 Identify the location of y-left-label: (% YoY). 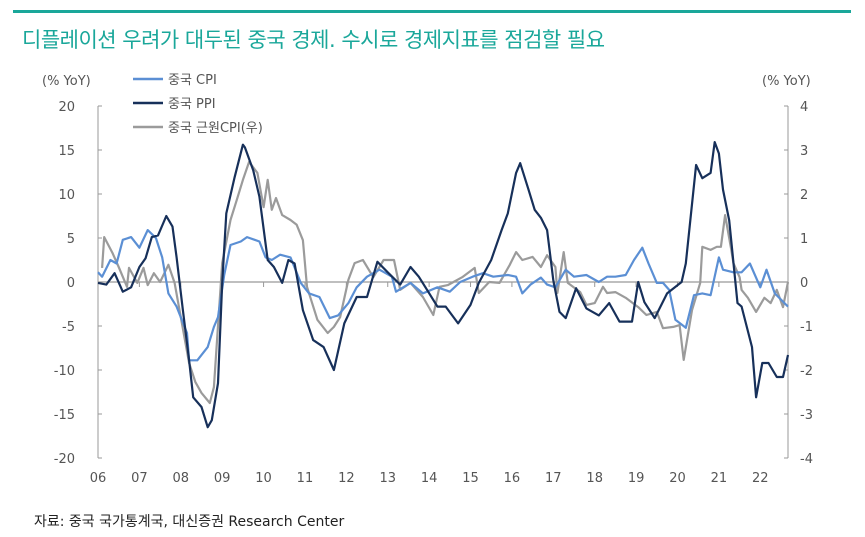
(66, 81).